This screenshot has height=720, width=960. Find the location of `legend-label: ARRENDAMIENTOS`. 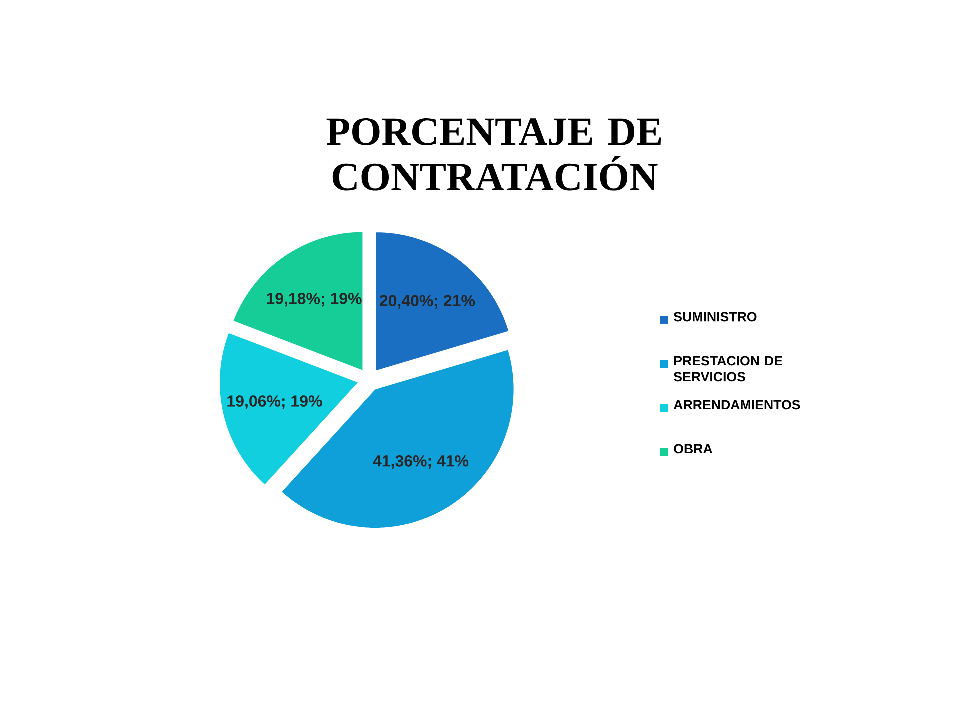

legend-label: ARRENDAMIENTOS is located at coordinates (737, 405).